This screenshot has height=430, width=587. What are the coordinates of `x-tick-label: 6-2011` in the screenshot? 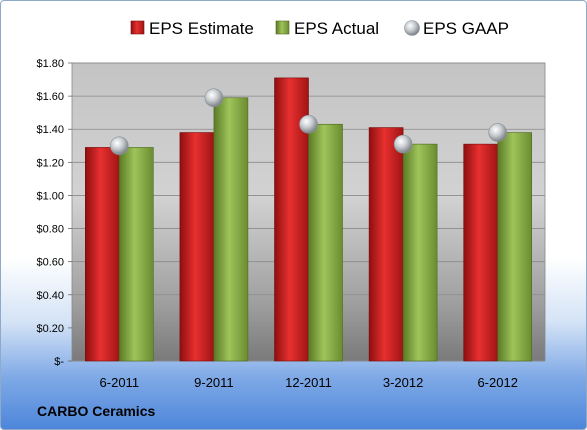 It's located at (120, 382).